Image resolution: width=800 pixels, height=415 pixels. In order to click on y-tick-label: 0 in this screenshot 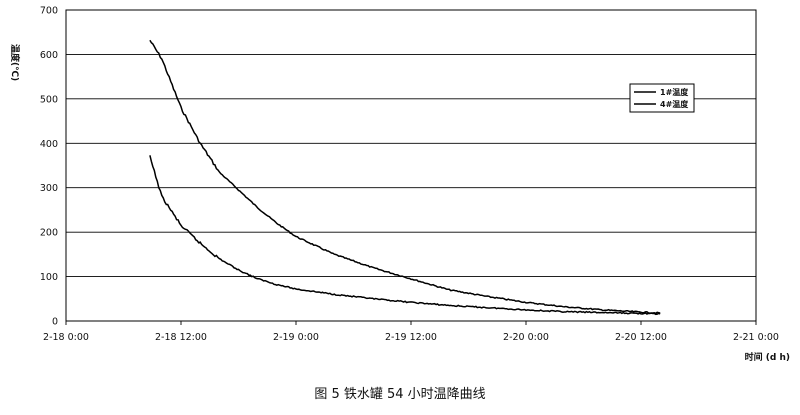, I will do `click(55, 322)`.